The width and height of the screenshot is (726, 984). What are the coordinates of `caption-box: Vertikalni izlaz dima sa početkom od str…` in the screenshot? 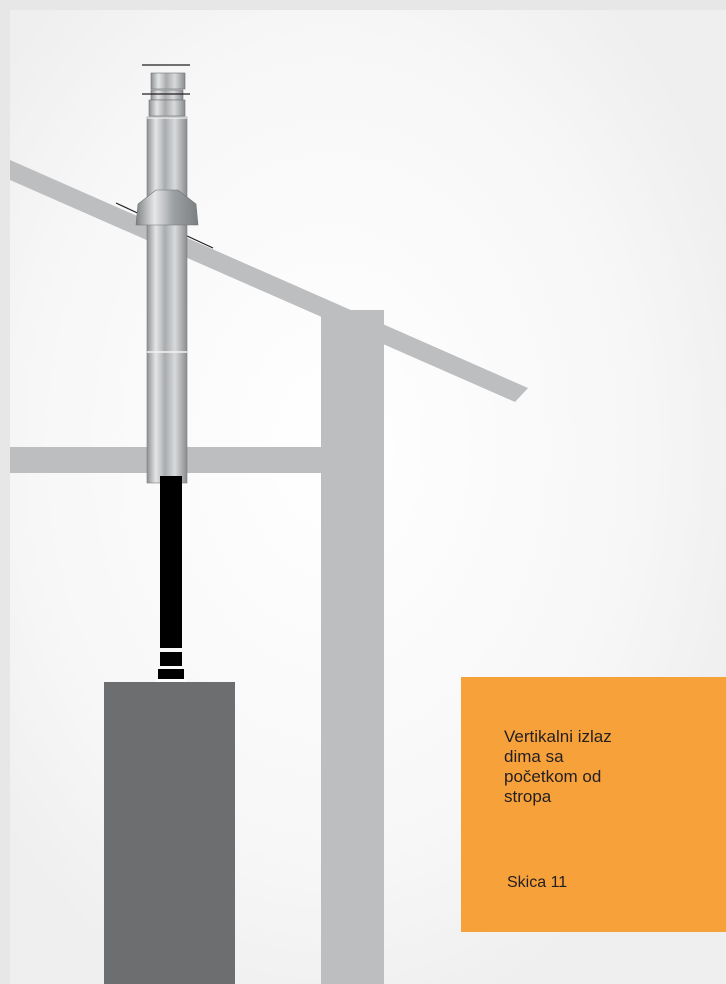 It's located at (593, 804).